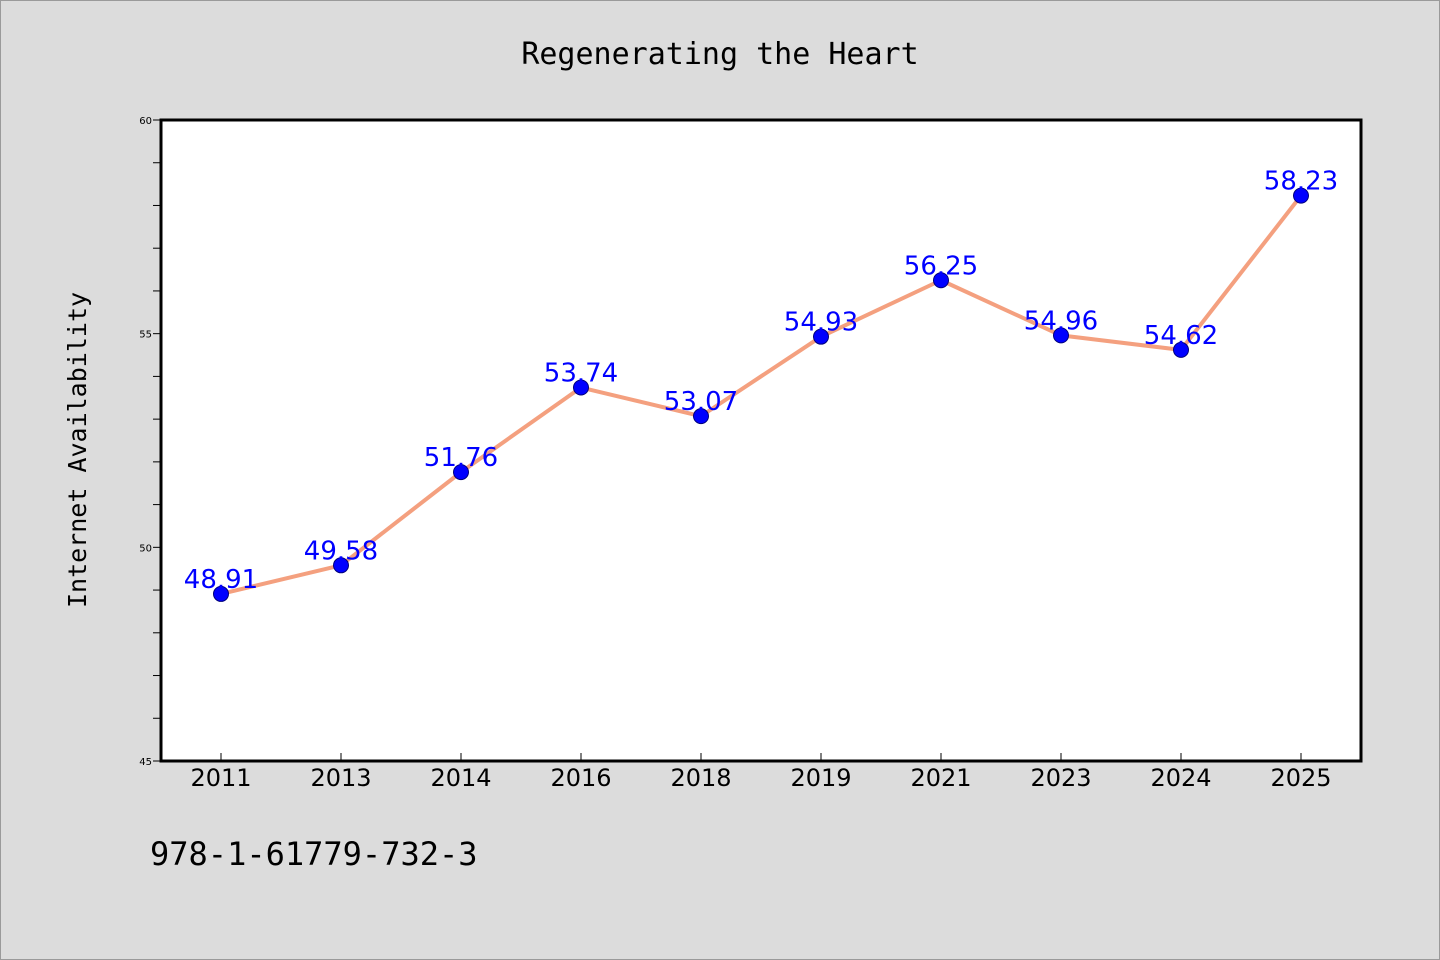 The width and height of the screenshot is (1440, 960). I want to click on x-tick-label: 2011, so click(220, 778).